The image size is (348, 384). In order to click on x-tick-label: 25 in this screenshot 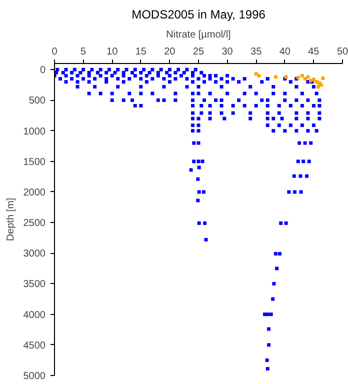, I will do `click(198, 52)`.